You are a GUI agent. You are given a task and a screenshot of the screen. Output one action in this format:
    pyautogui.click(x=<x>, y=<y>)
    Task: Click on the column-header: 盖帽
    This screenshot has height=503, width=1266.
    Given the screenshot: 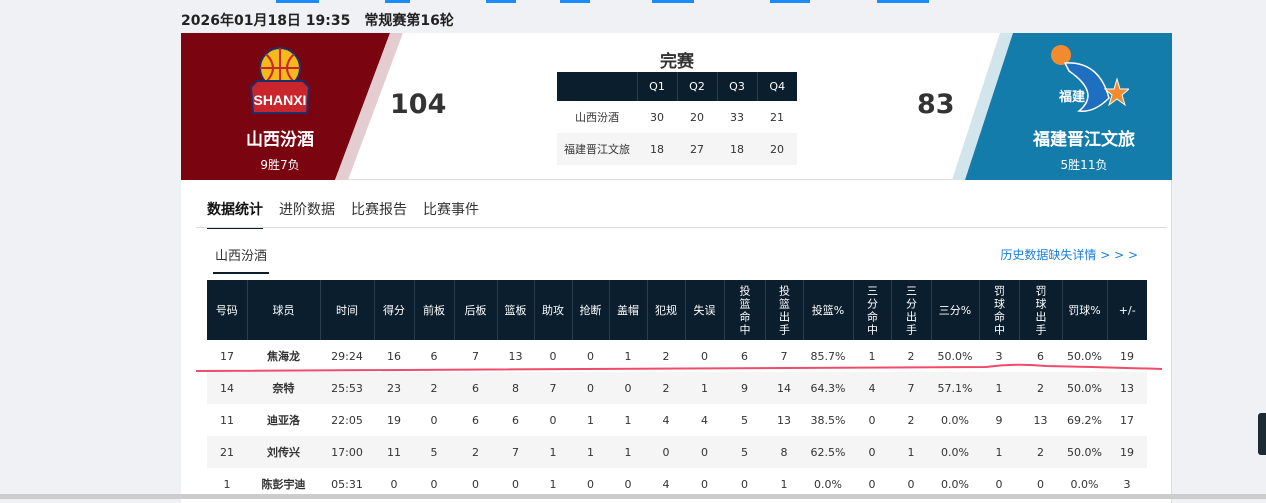 What is the action you would take?
    pyautogui.click(x=627, y=310)
    